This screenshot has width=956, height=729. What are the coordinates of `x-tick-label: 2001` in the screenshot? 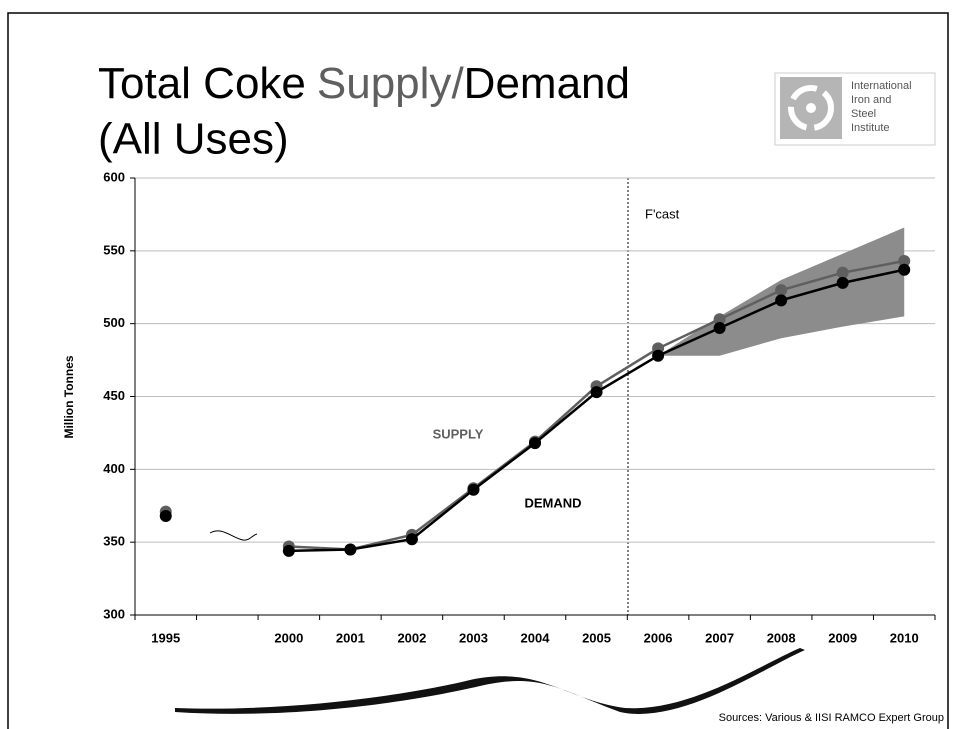 It's located at (350, 637).